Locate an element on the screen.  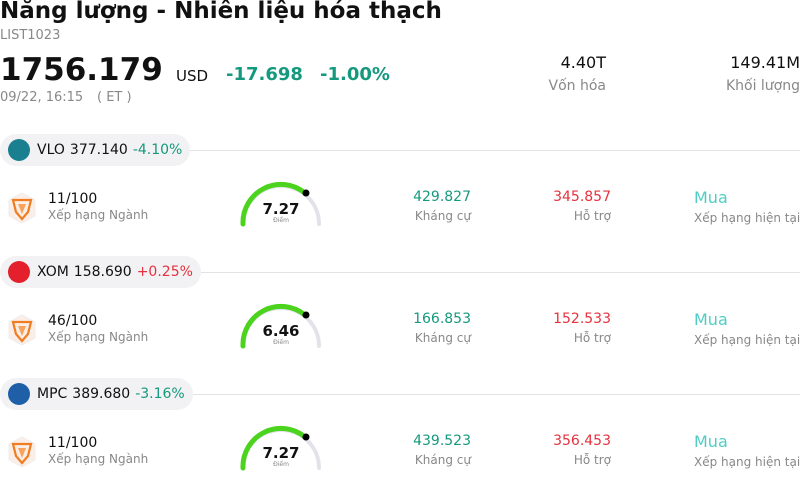
list-code: LIST1023 is located at coordinates (30, 35).